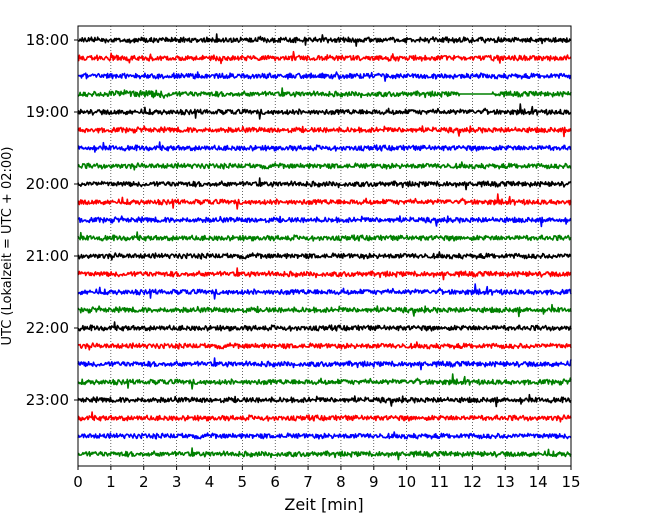  What do you see at coordinates (324, 131) in the screenshot?
I see `trace-1915` at bounding box center [324, 131].